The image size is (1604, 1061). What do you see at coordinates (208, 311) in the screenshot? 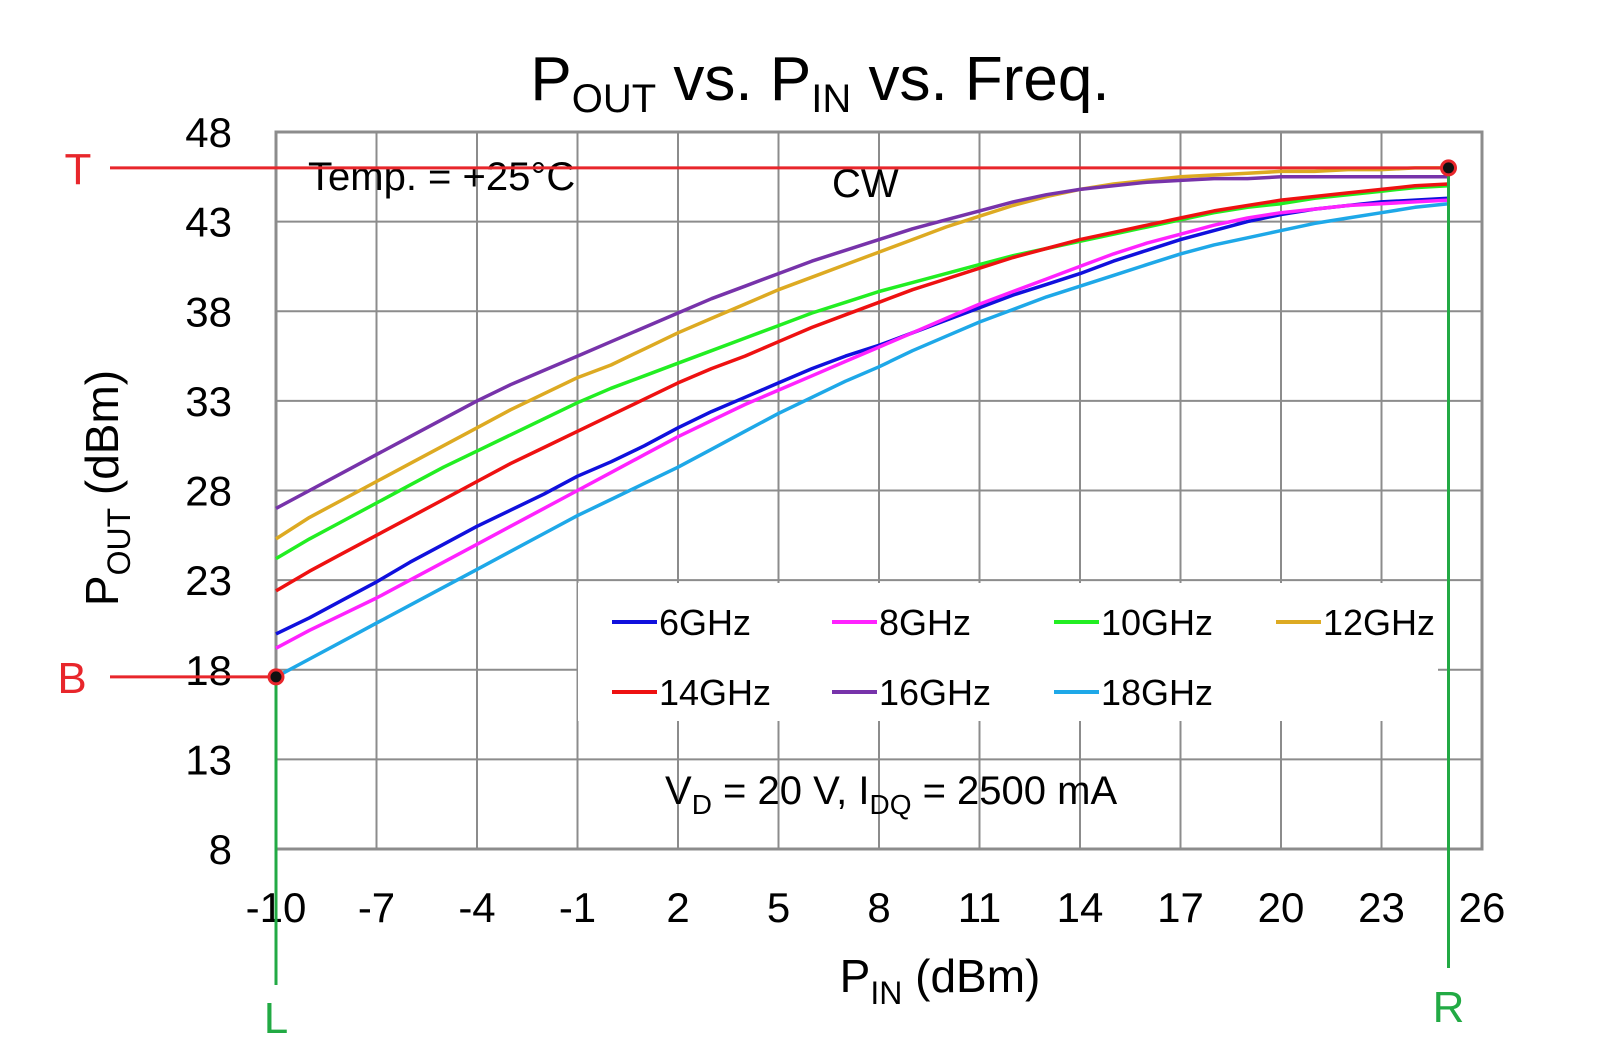
I see `y-tick-label: 38` at bounding box center [208, 311].